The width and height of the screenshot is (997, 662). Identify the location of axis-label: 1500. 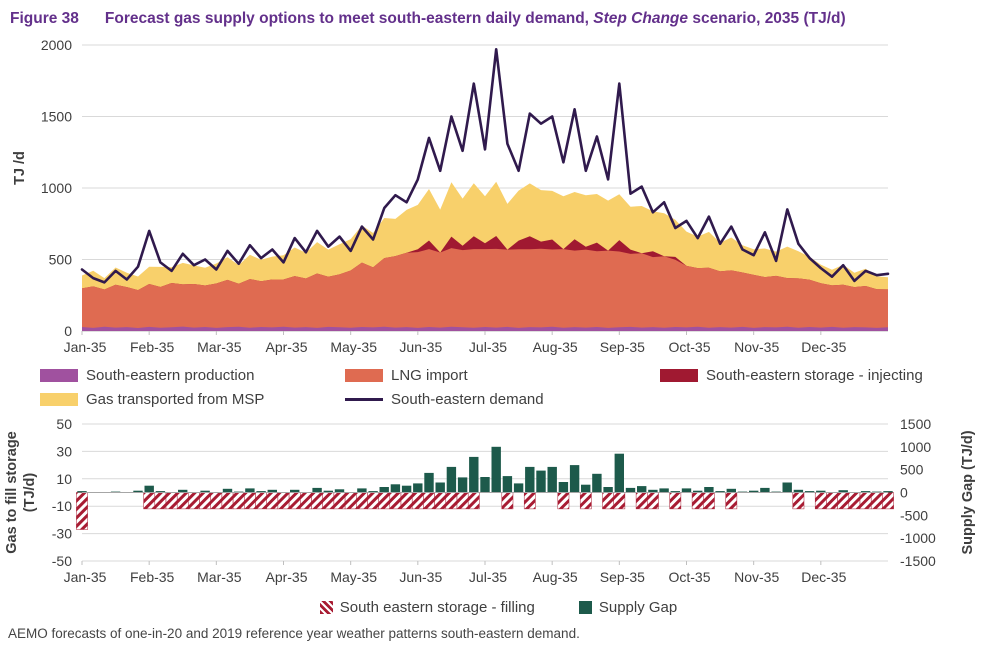
(56, 117).